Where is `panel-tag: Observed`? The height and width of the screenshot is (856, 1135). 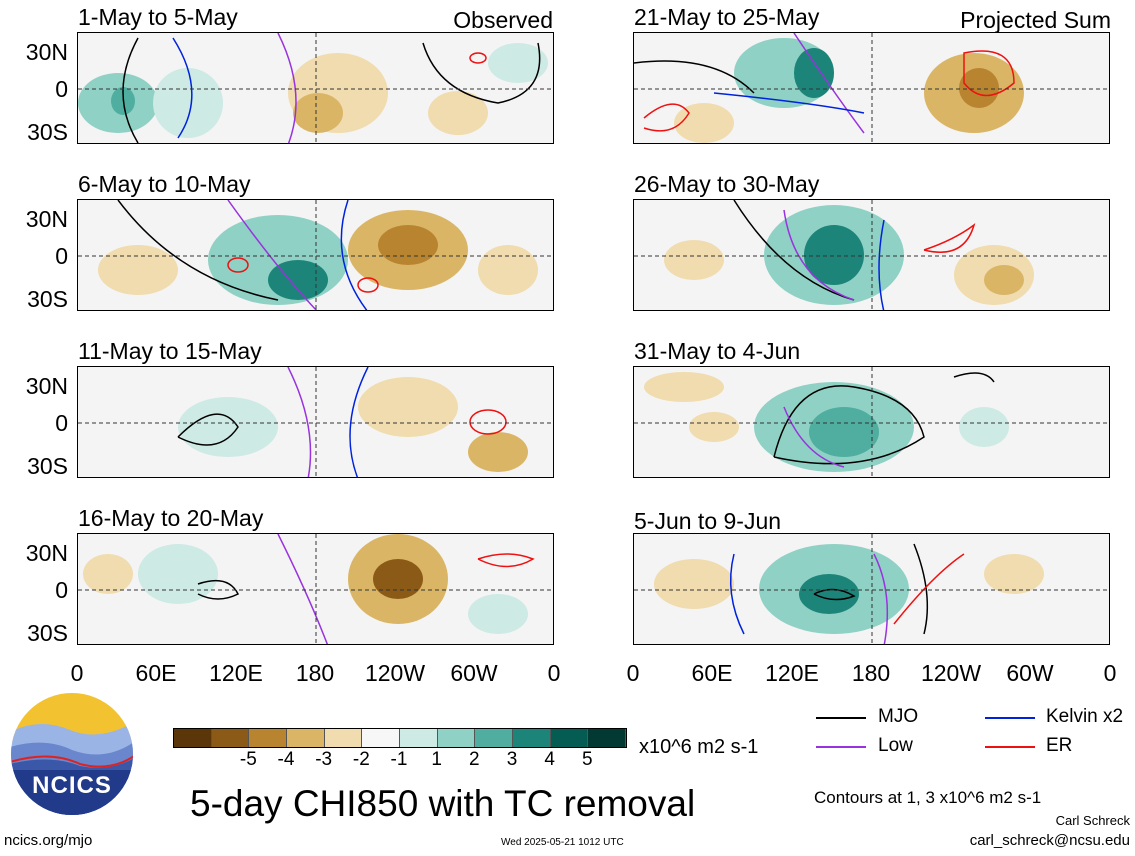
panel-tag: Observed is located at coordinates (503, 20).